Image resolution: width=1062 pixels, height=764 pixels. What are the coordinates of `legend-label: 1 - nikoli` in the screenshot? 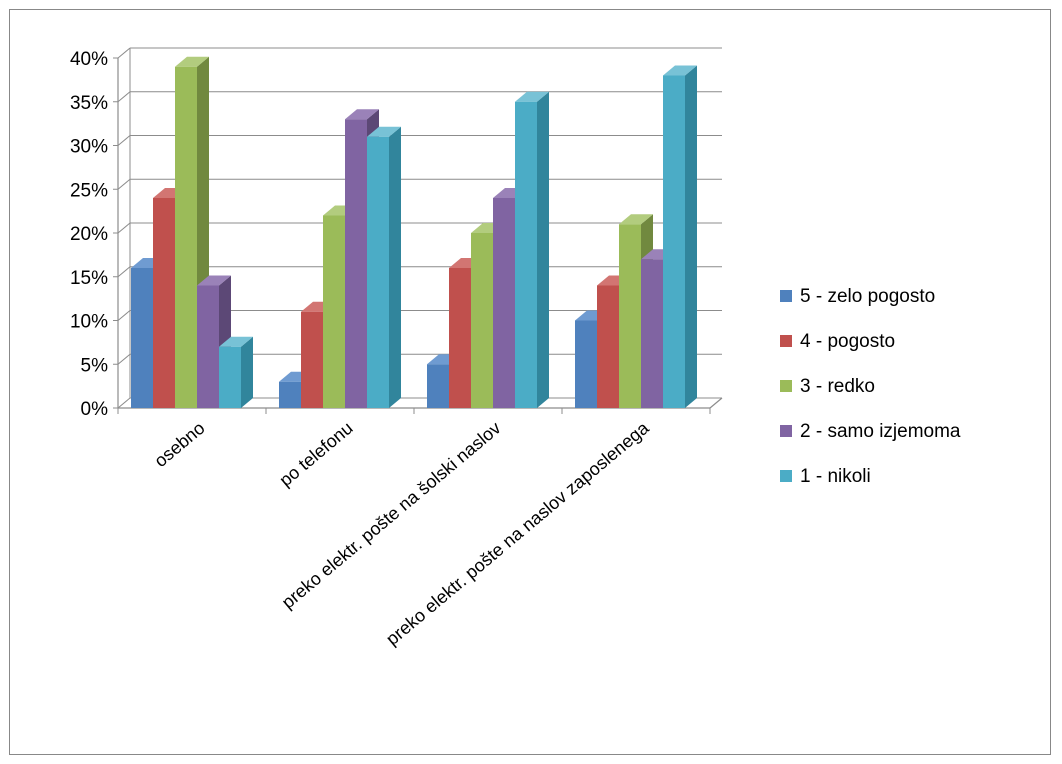 It's located at (835, 476).